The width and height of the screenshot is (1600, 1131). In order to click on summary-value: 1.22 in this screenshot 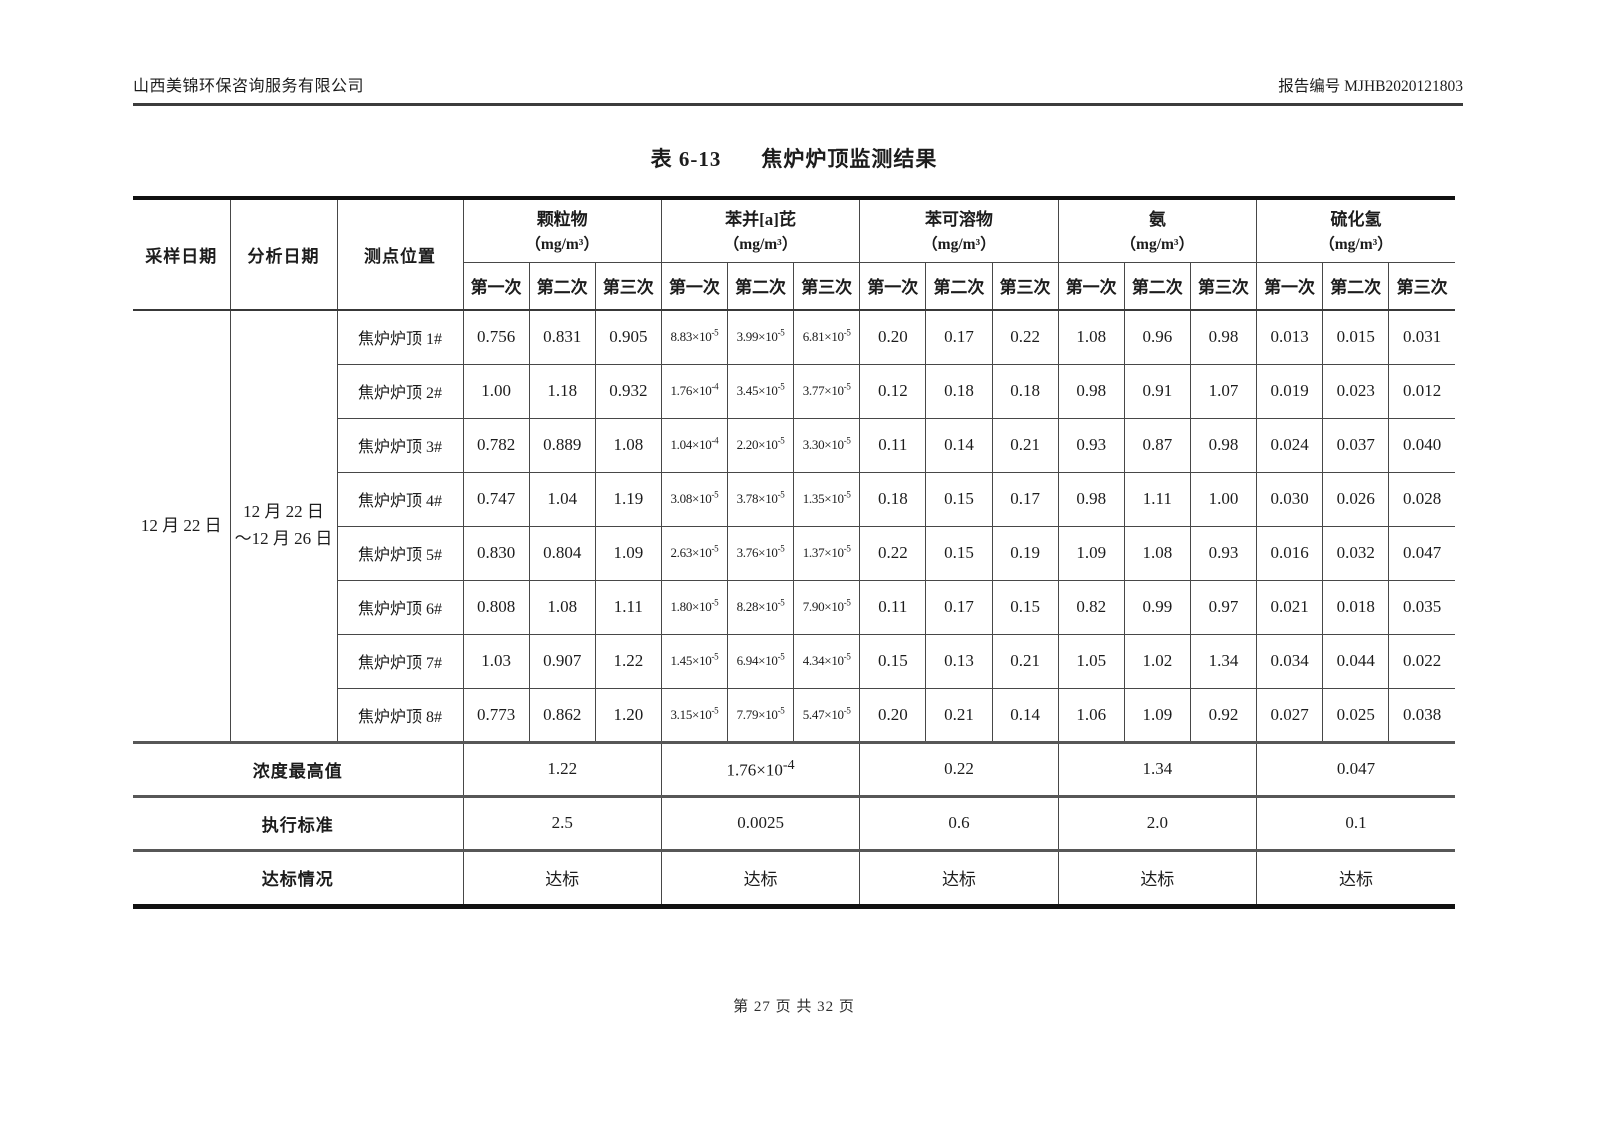, I will do `click(562, 768)`.